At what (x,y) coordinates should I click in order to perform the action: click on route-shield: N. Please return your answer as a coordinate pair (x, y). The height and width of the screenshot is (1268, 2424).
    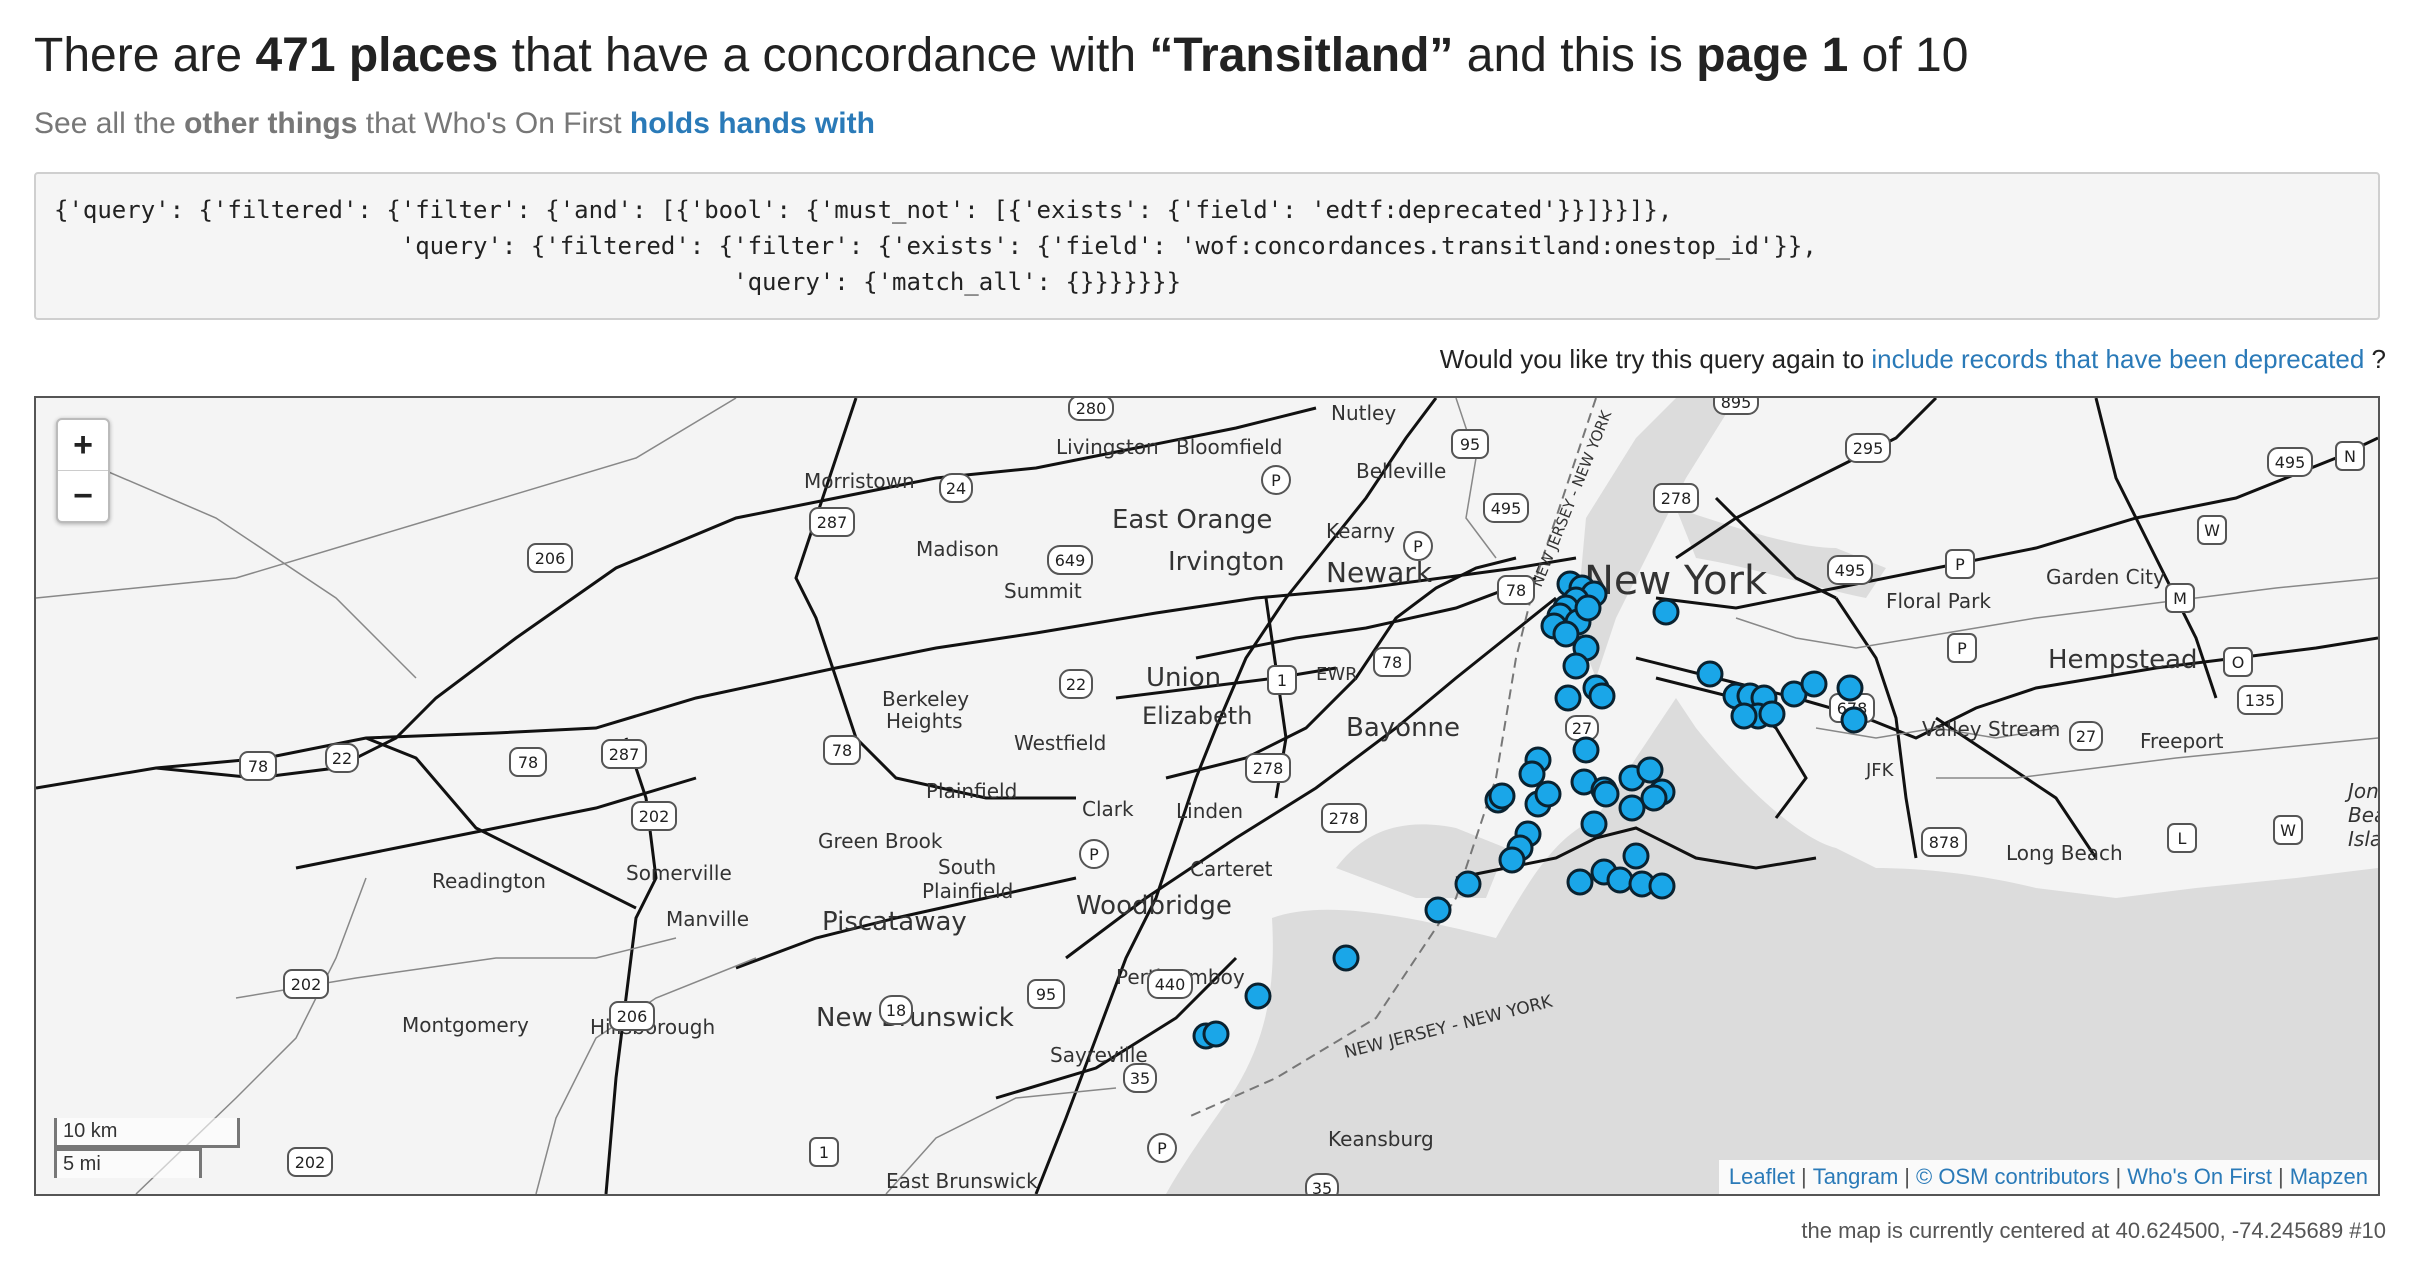
    Looking at the image, I should click on (2350, 456).